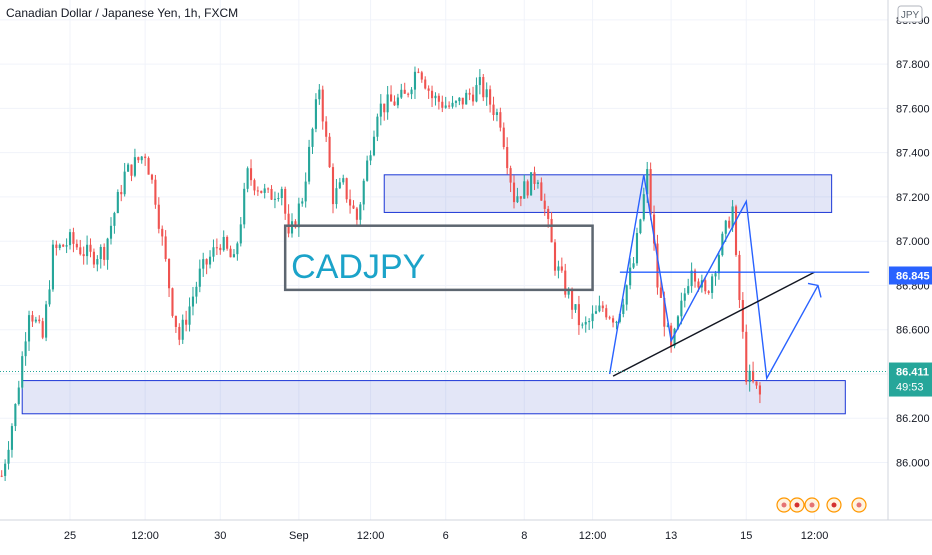 The width and height of the screenshot is (932, 555). What do you see at coordinates (122, 13) in the screenshot?
I see `chart-title: Canadian Dollar / Japanese Yen, 1h, FXCM` at bounding box center [122, 13].